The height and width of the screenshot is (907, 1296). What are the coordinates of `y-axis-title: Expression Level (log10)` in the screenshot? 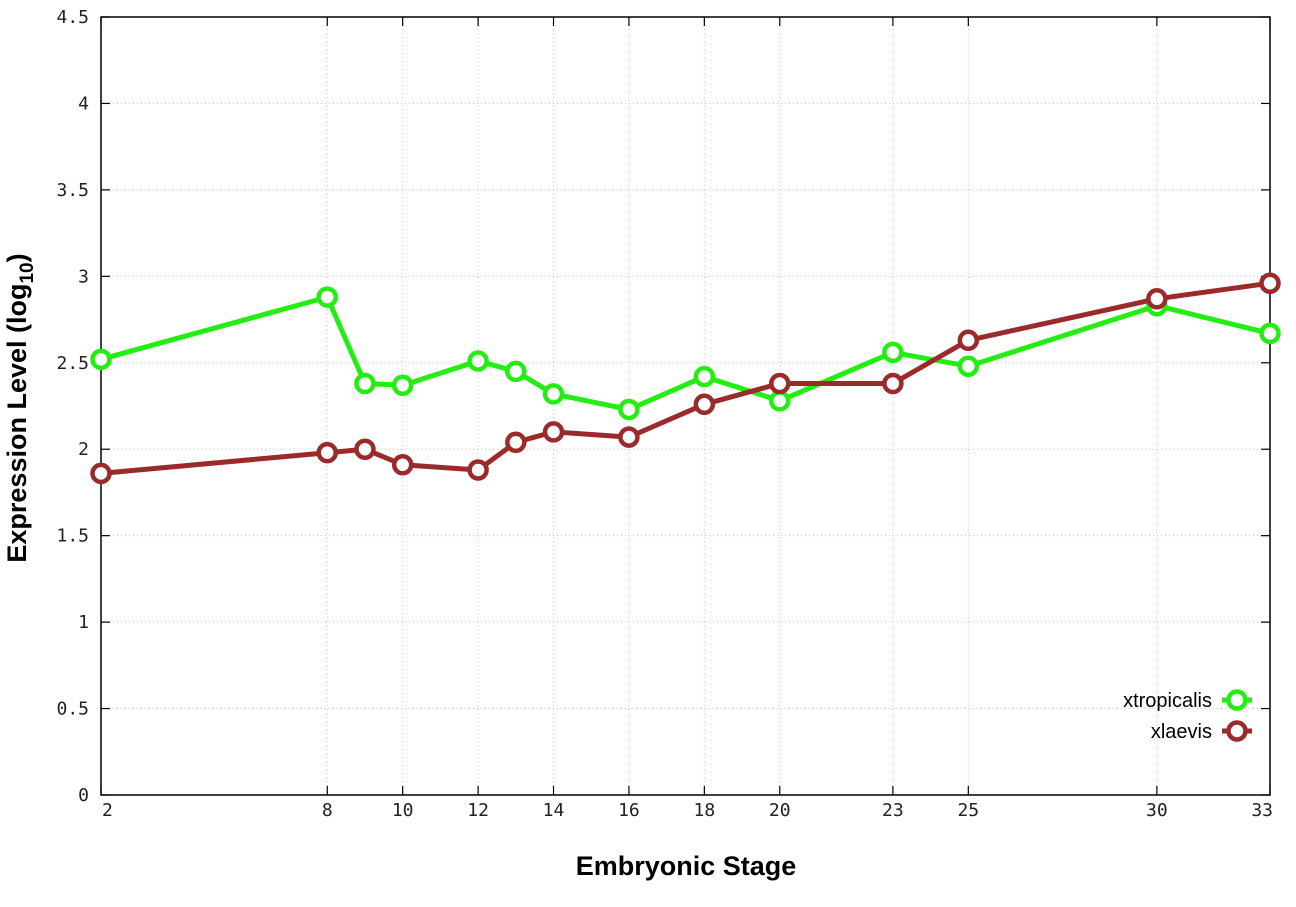 It's located at (20, 407).